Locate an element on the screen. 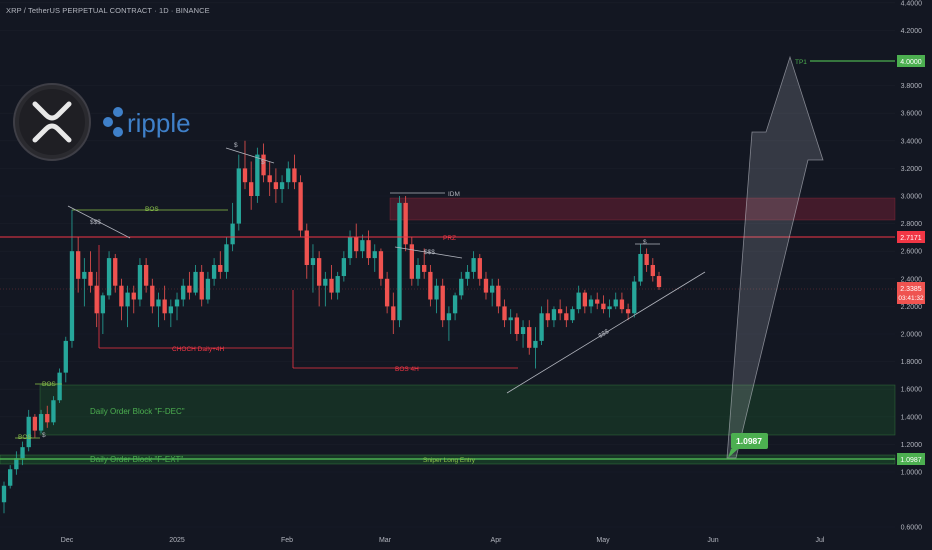 This screenshot has height=550, width=932. time-label: Apr is located at coordinates (497, 540).